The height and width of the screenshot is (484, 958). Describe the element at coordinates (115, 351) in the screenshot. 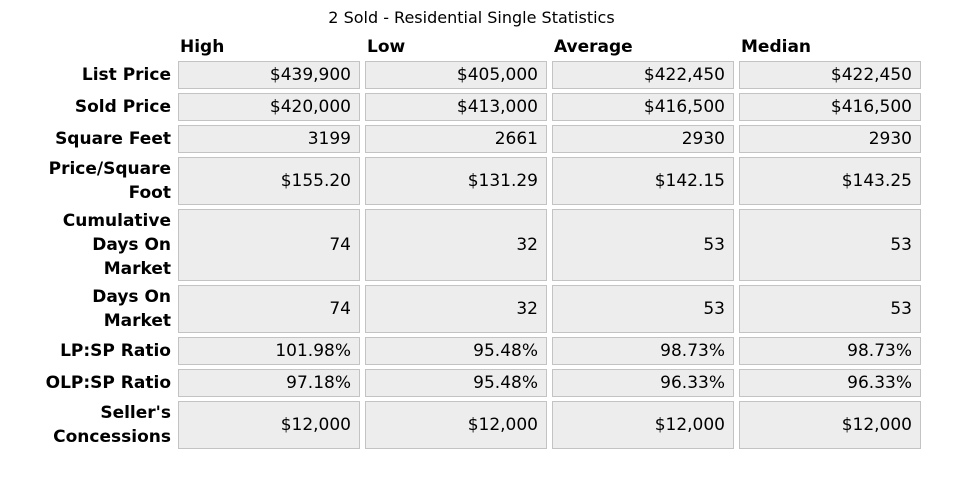

I see `row-label: LP:SP Ratio` at that location.